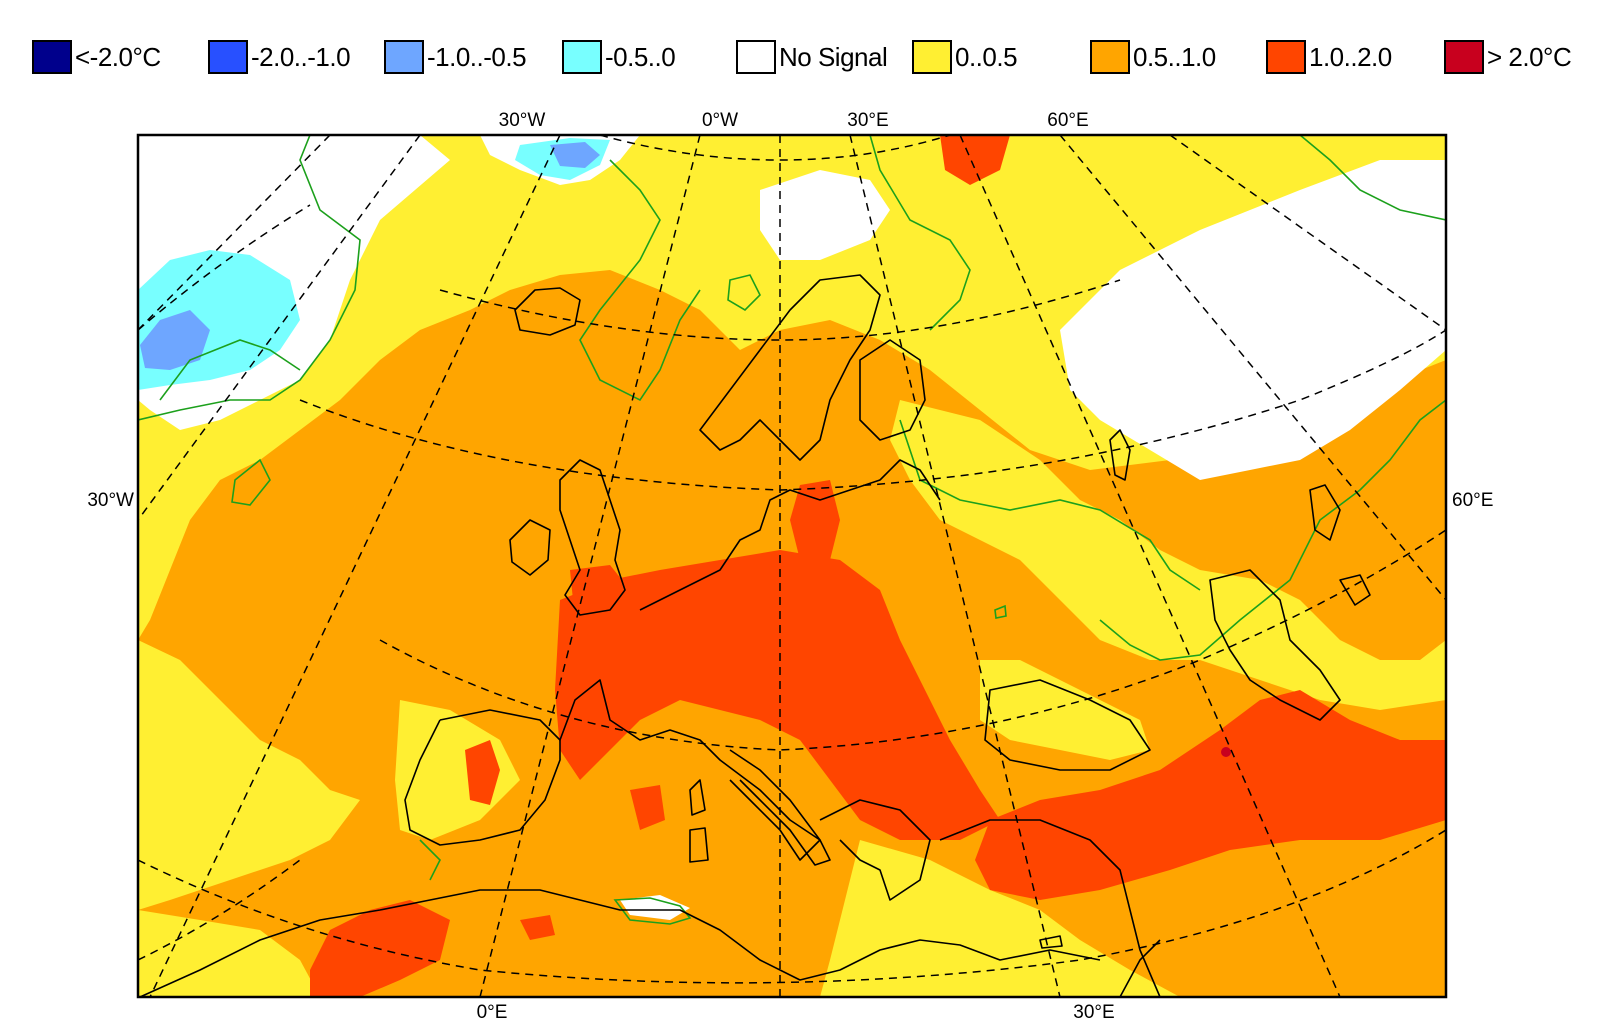  I want to click on region-1-2-central-europe, so click(777, 695).